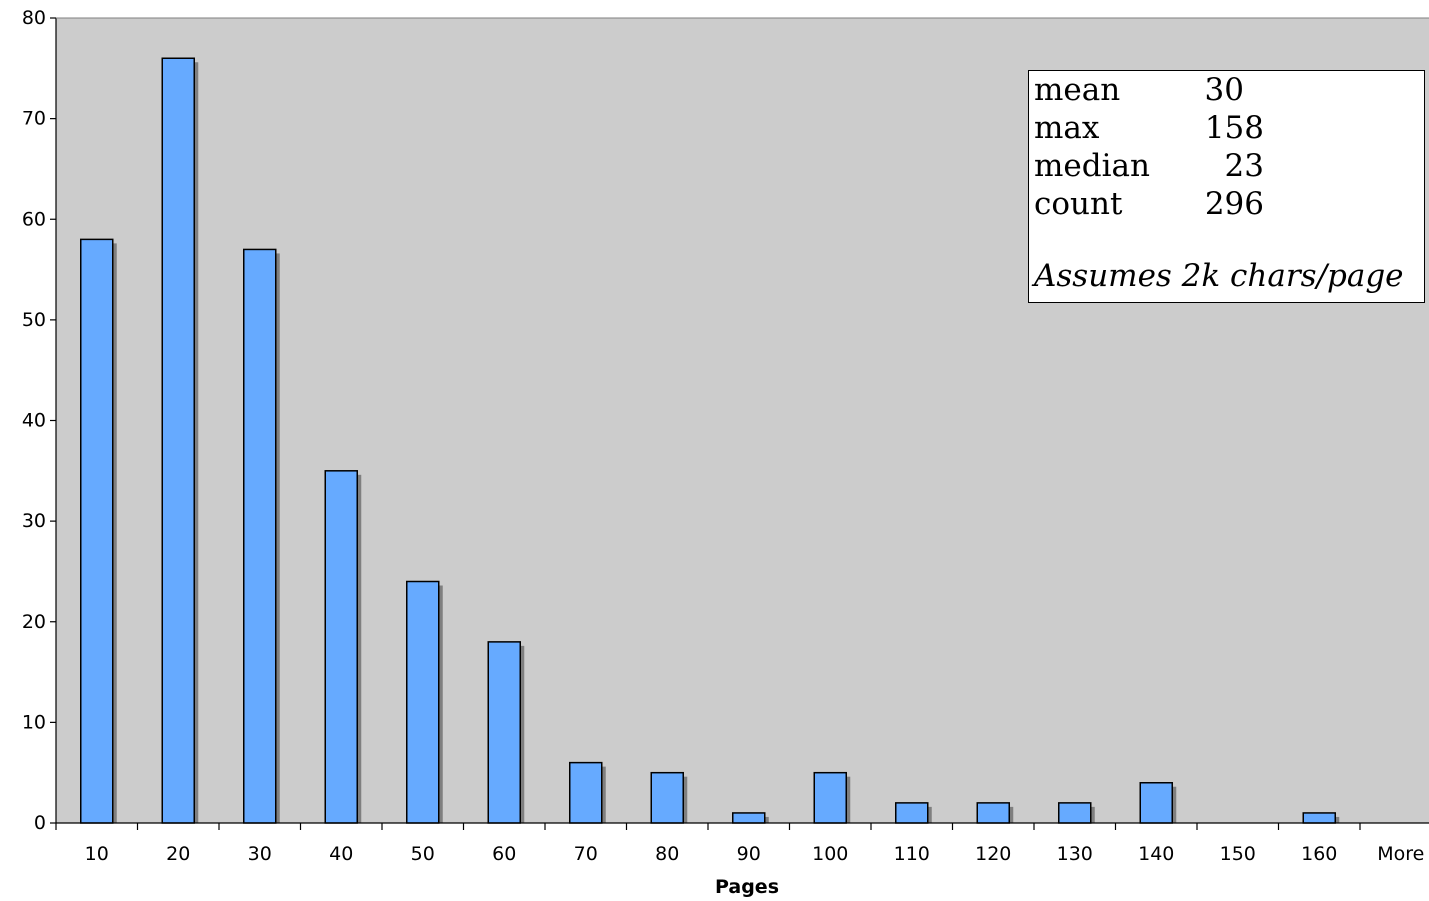 This screenshot has width=1429, height=901. Describe the element at coordinates (749, 854) in the screenshot. I see `x-tick-label: 90` at that location.